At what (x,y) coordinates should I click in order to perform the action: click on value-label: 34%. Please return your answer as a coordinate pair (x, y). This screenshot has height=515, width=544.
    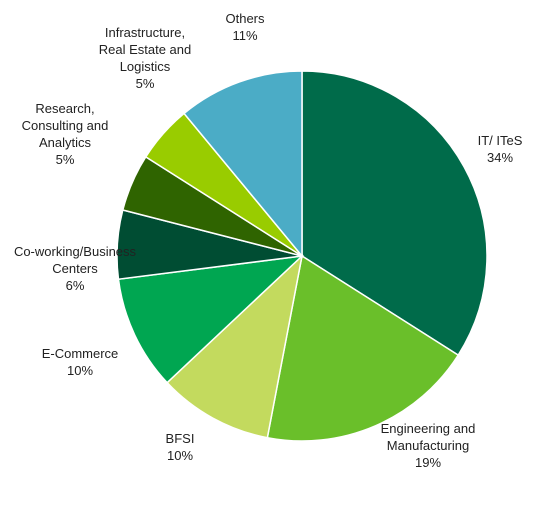
    Looking at the image, I should click on (500, 157).